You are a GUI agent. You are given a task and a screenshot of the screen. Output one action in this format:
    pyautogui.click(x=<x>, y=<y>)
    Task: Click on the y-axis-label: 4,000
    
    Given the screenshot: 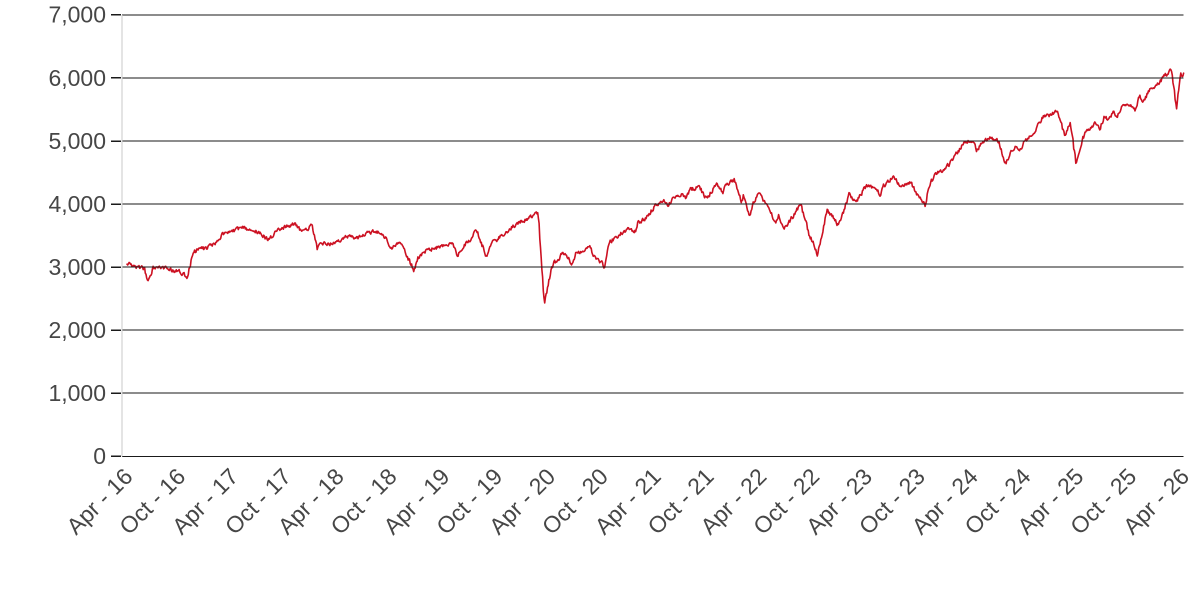 What is the action you would take?
    pyautogui.click(x=77, y=204)
    